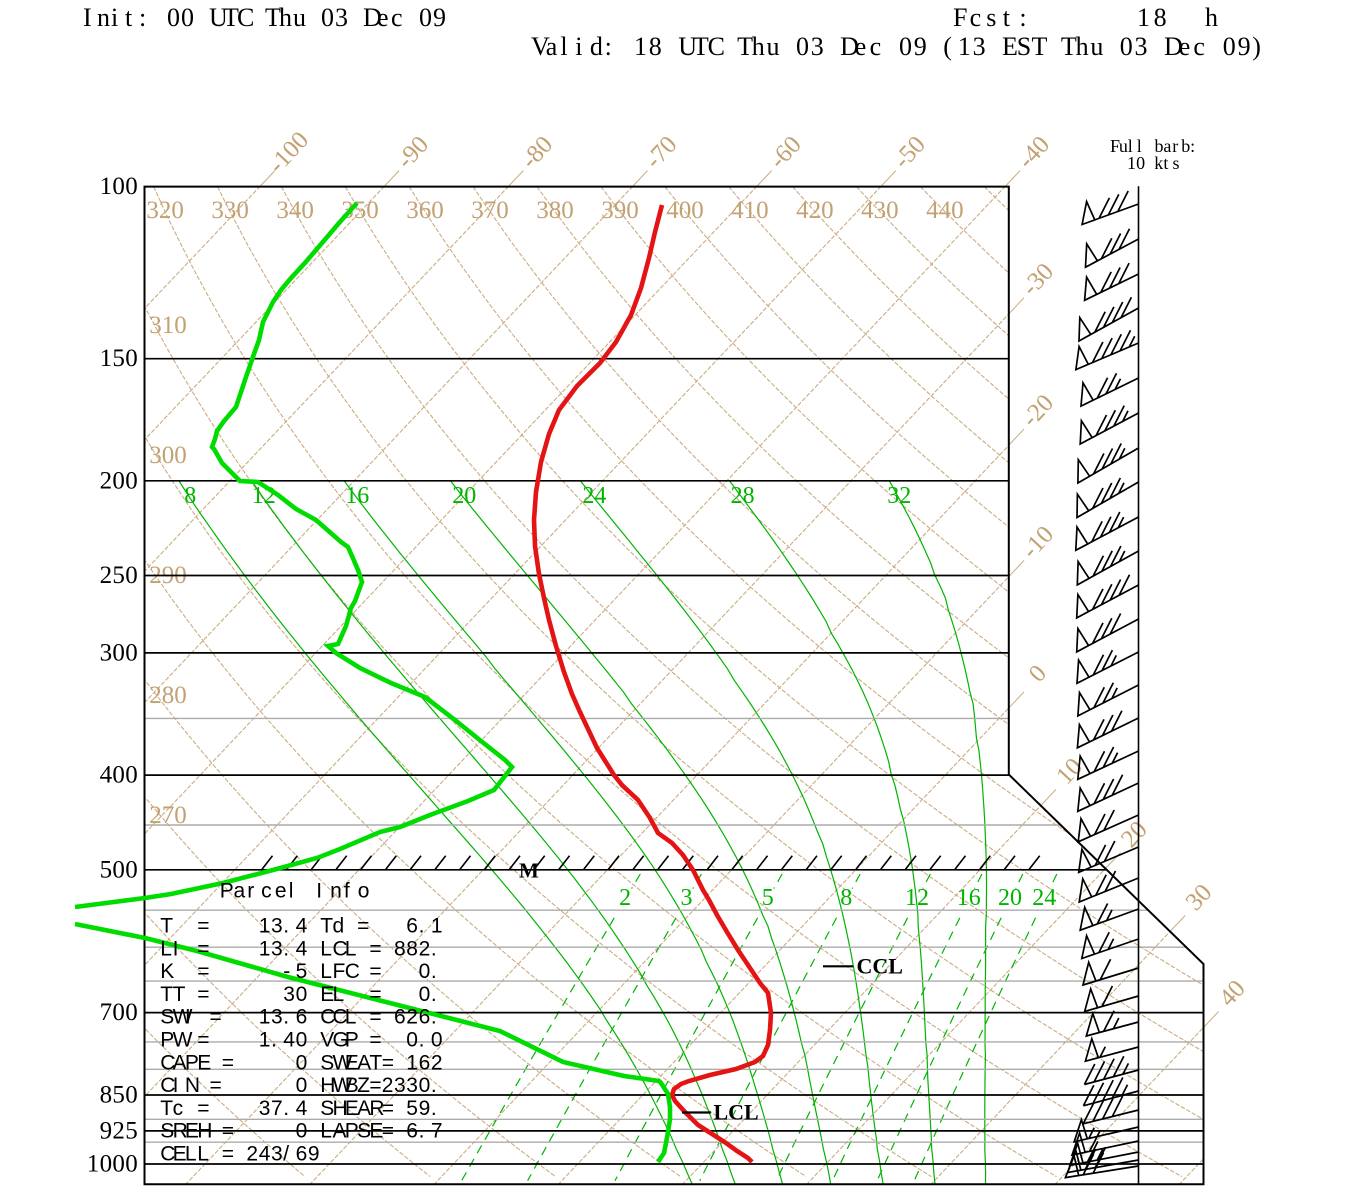  What do you see at coordinates (298, 1085) in the screenshot?
I see `svg-text: CIN = 0 HWBZ=2330.` at bounding box center [298, 1085].